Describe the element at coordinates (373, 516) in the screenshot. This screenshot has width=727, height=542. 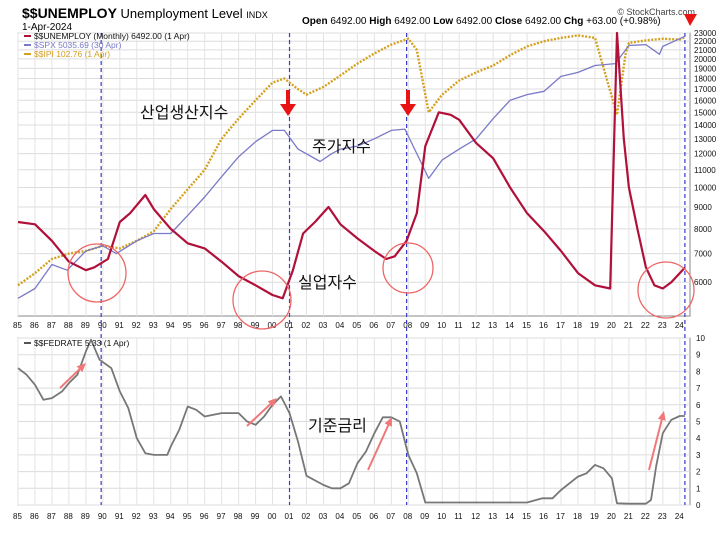
I see `fedrate-x-tick: 06` at that location.